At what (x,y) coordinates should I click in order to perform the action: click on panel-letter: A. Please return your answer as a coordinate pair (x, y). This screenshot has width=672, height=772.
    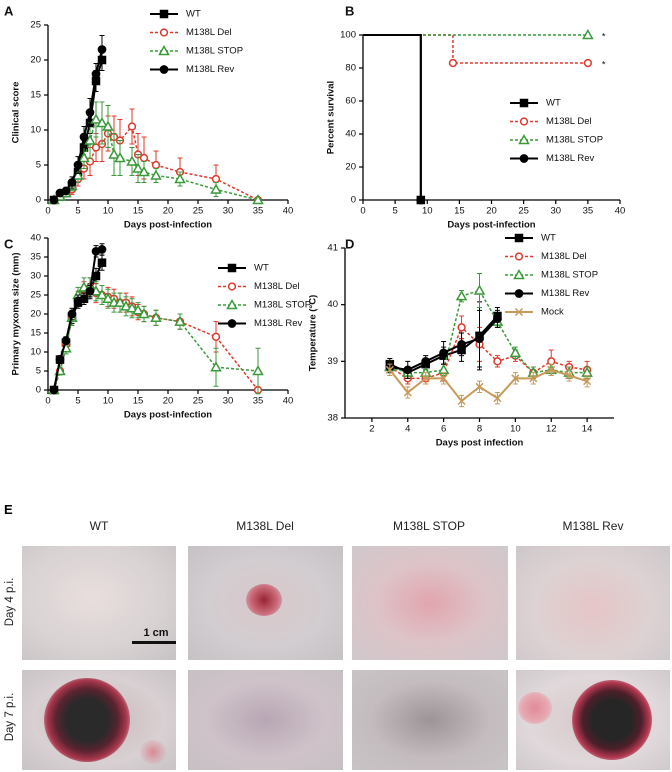
    Looking at the image, I should click on (9, 10).